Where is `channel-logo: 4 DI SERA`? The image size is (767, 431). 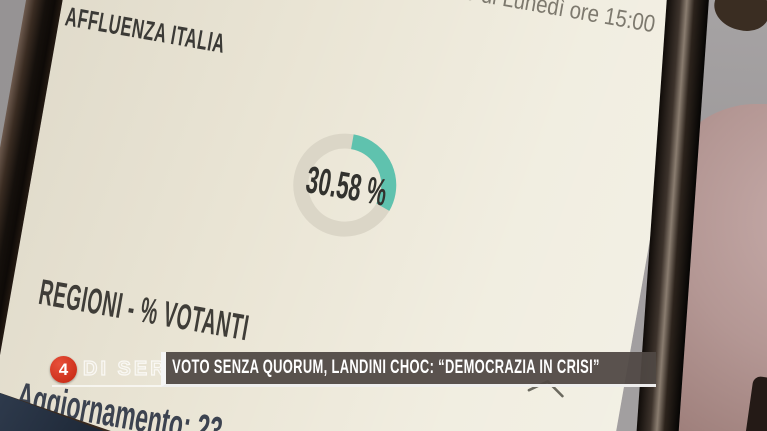
channel-logo: 4 DI SERA is located at coordinates (120, 371).